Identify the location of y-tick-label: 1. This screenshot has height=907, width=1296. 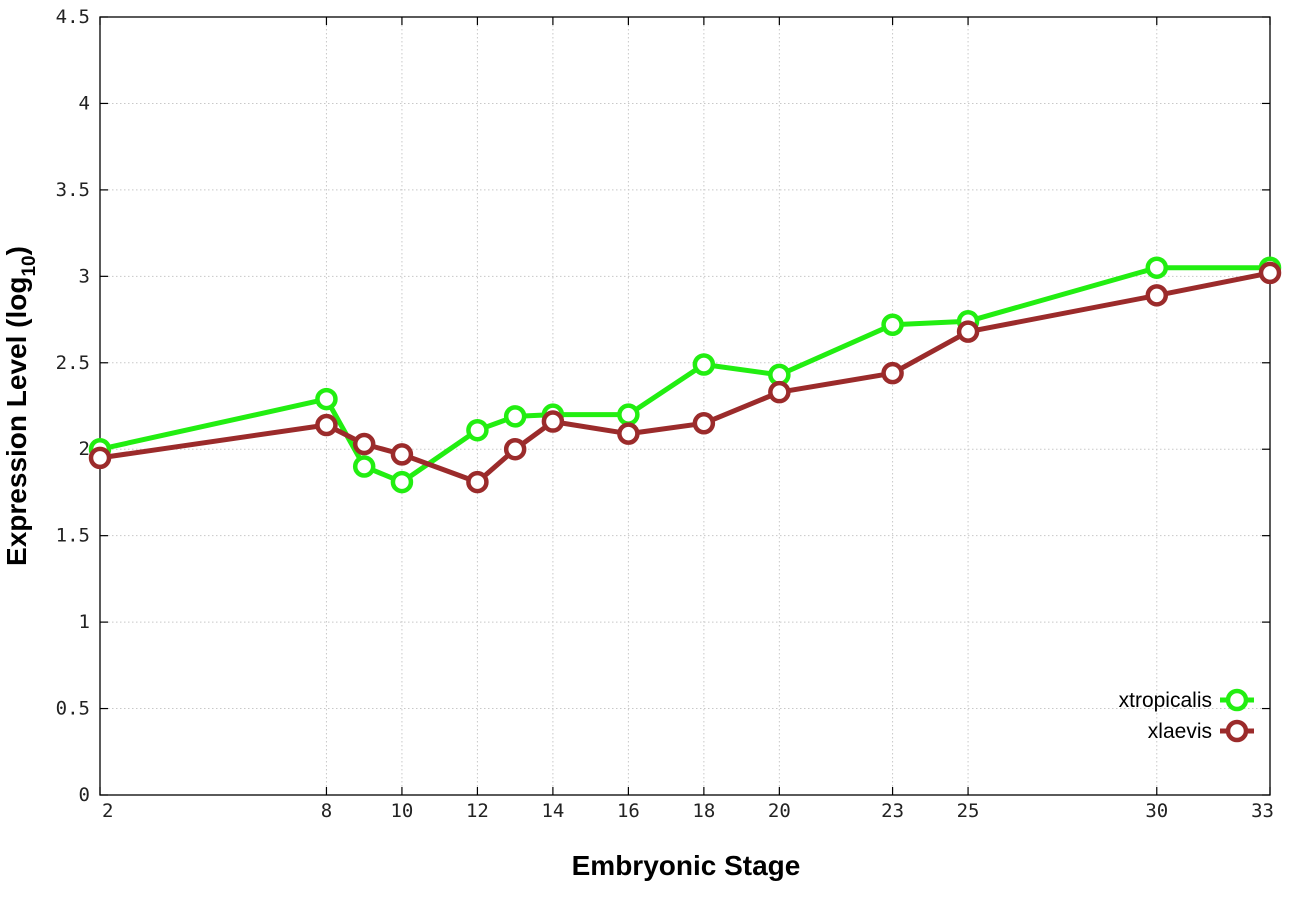
(84, 622).